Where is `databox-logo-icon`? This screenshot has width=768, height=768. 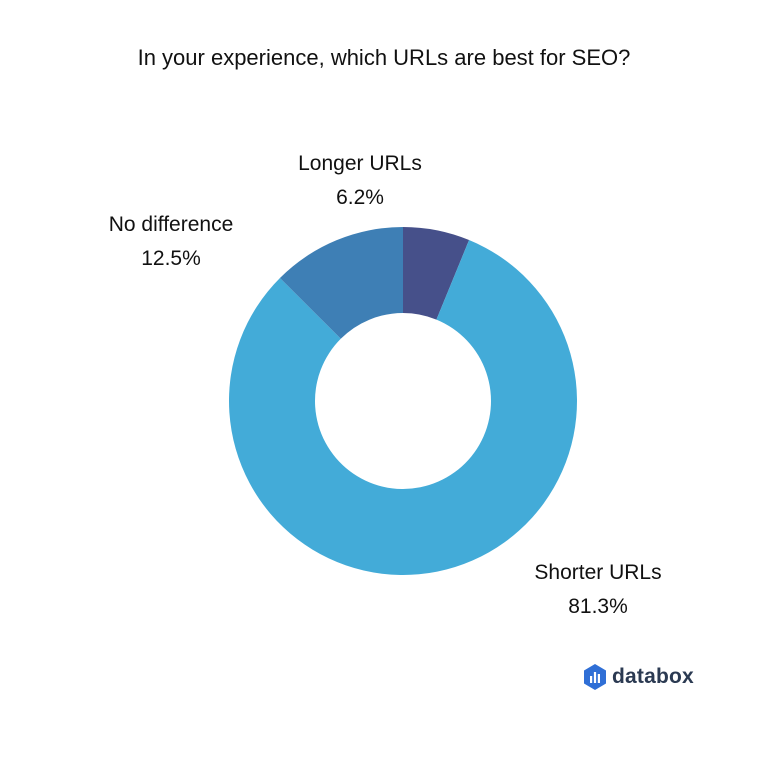 databox-logo-icon is located at coordinates (595, 677).